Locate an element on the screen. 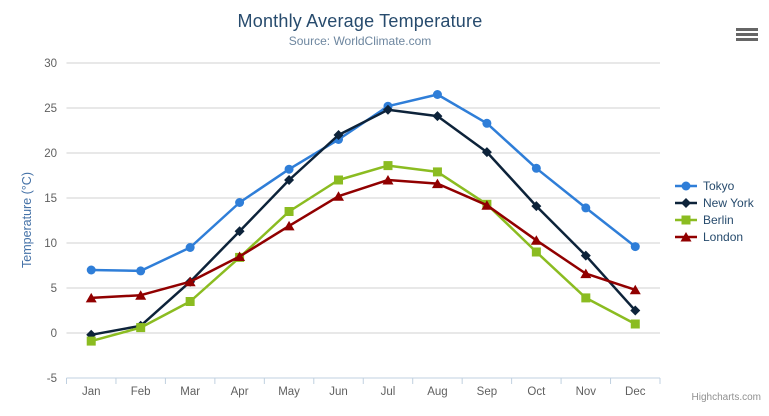  x-axis-label-sep: Sep is located at coordinates (487, 392).